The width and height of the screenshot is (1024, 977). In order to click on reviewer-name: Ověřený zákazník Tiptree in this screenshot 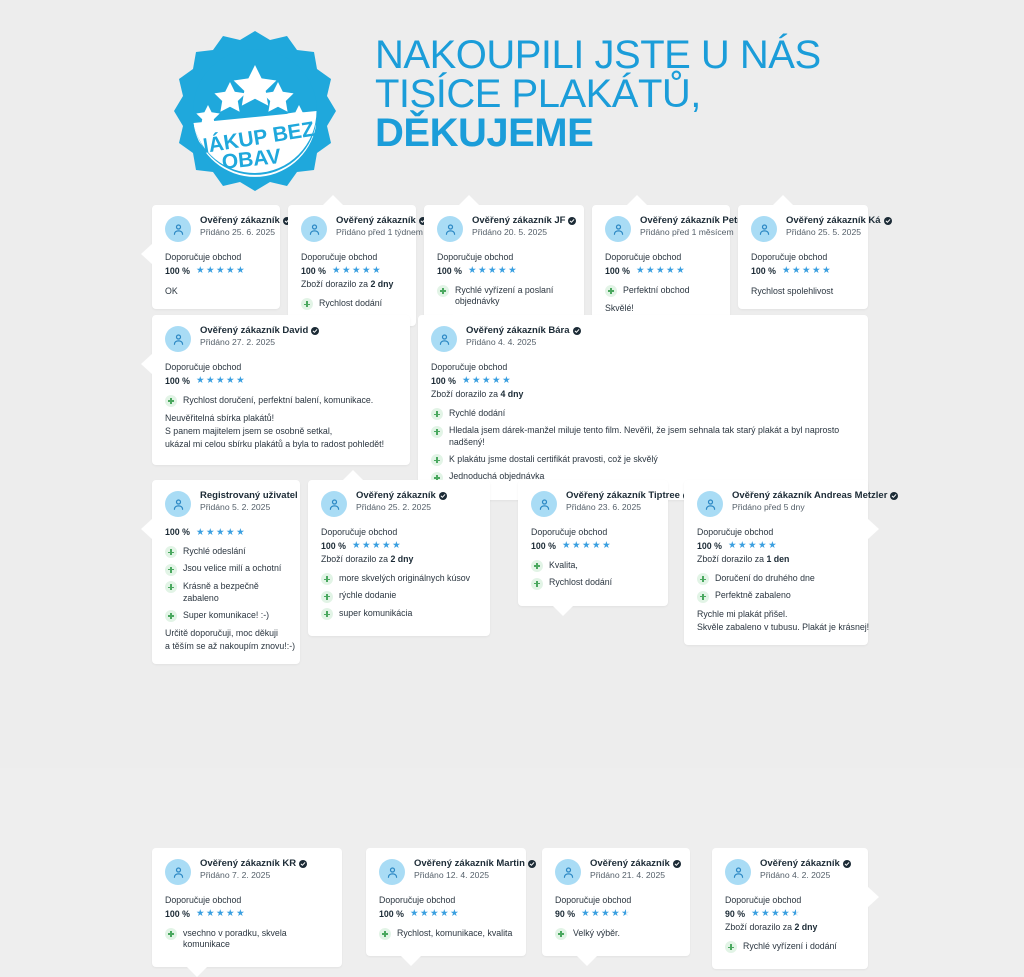, I will do `click(628, 496)`.